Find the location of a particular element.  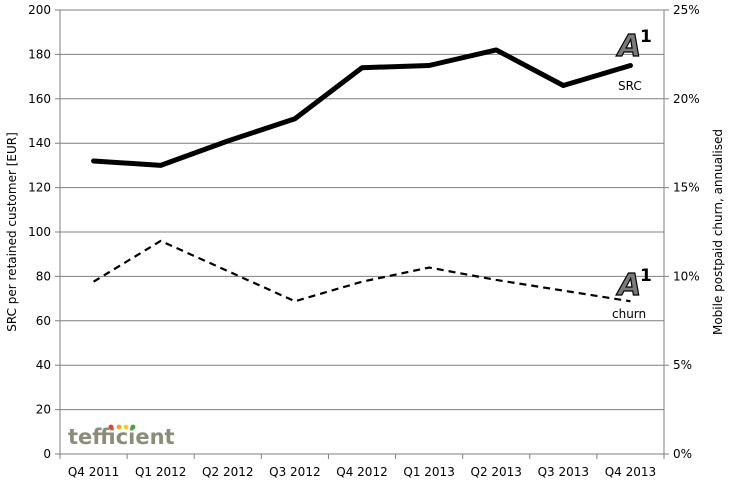

x-tick-label: Q4 2011 is located at coordinates (93, 472).